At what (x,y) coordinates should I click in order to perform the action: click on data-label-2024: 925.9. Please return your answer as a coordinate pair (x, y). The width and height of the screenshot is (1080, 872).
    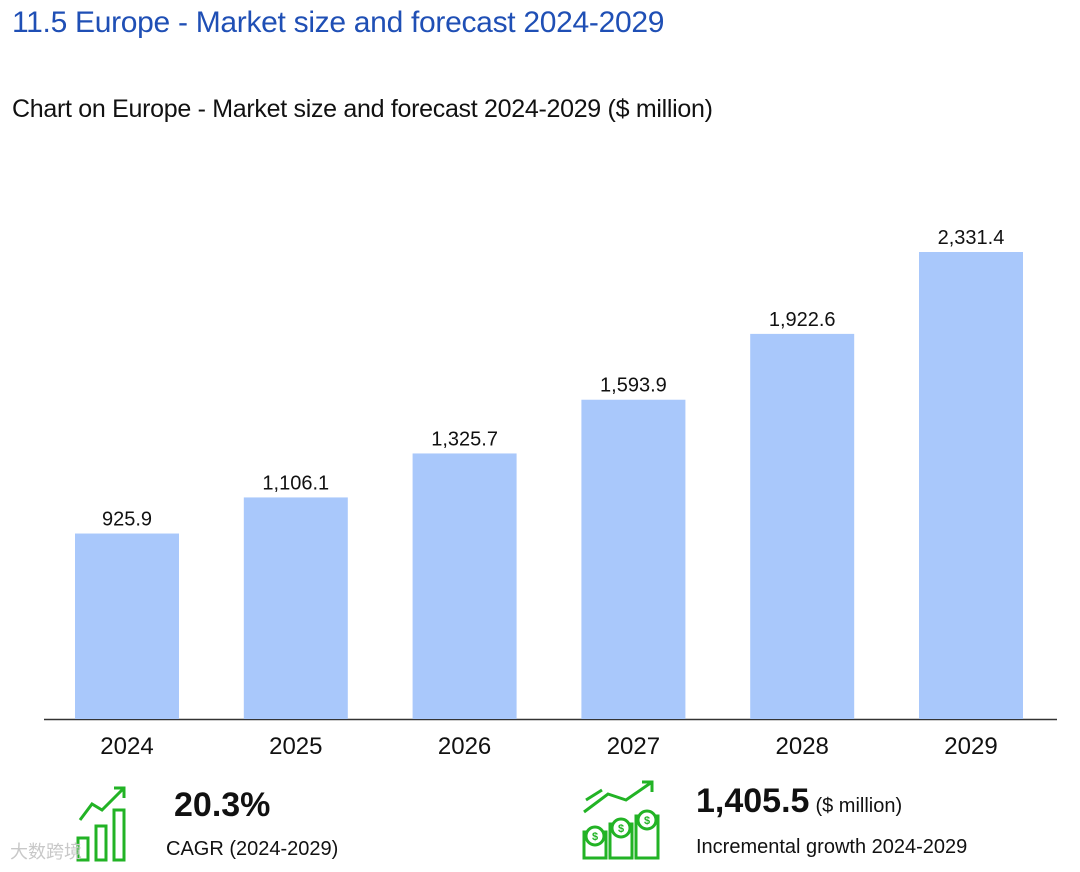
    Looking at the image, I should click on (127, 520).